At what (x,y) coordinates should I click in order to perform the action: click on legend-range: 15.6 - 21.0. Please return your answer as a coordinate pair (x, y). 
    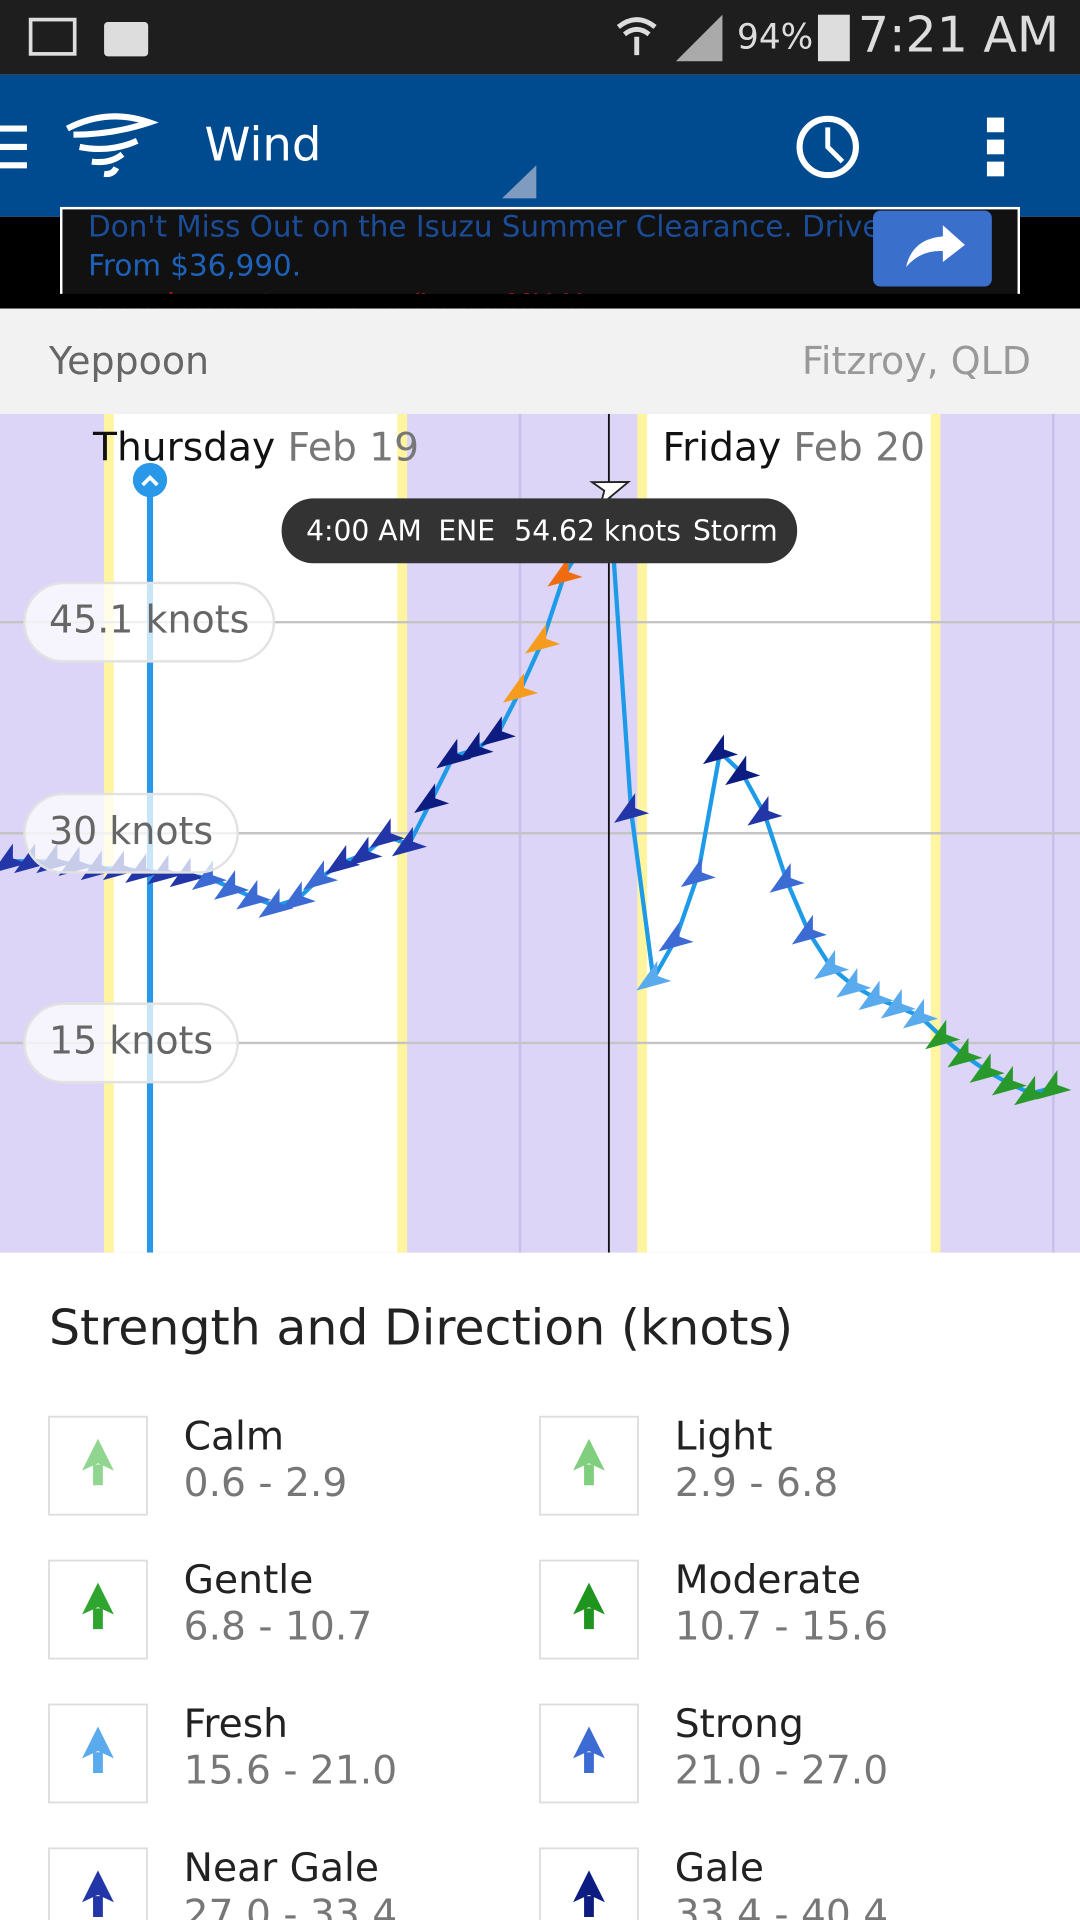
    Looking at the image, I should click on (290, 1771).